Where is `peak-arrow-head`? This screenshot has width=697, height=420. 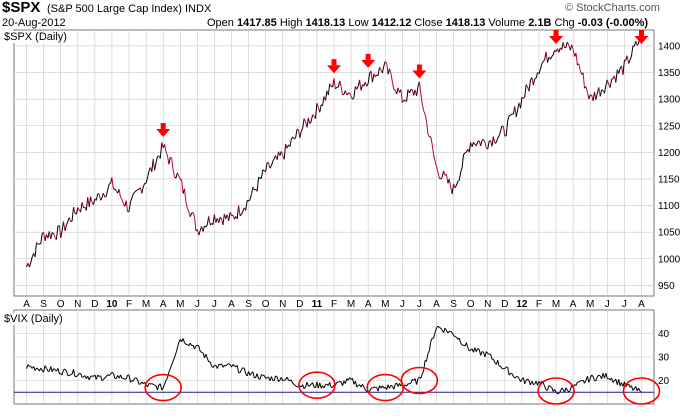 peak-arrow-head is located at coordinates (163, 133).